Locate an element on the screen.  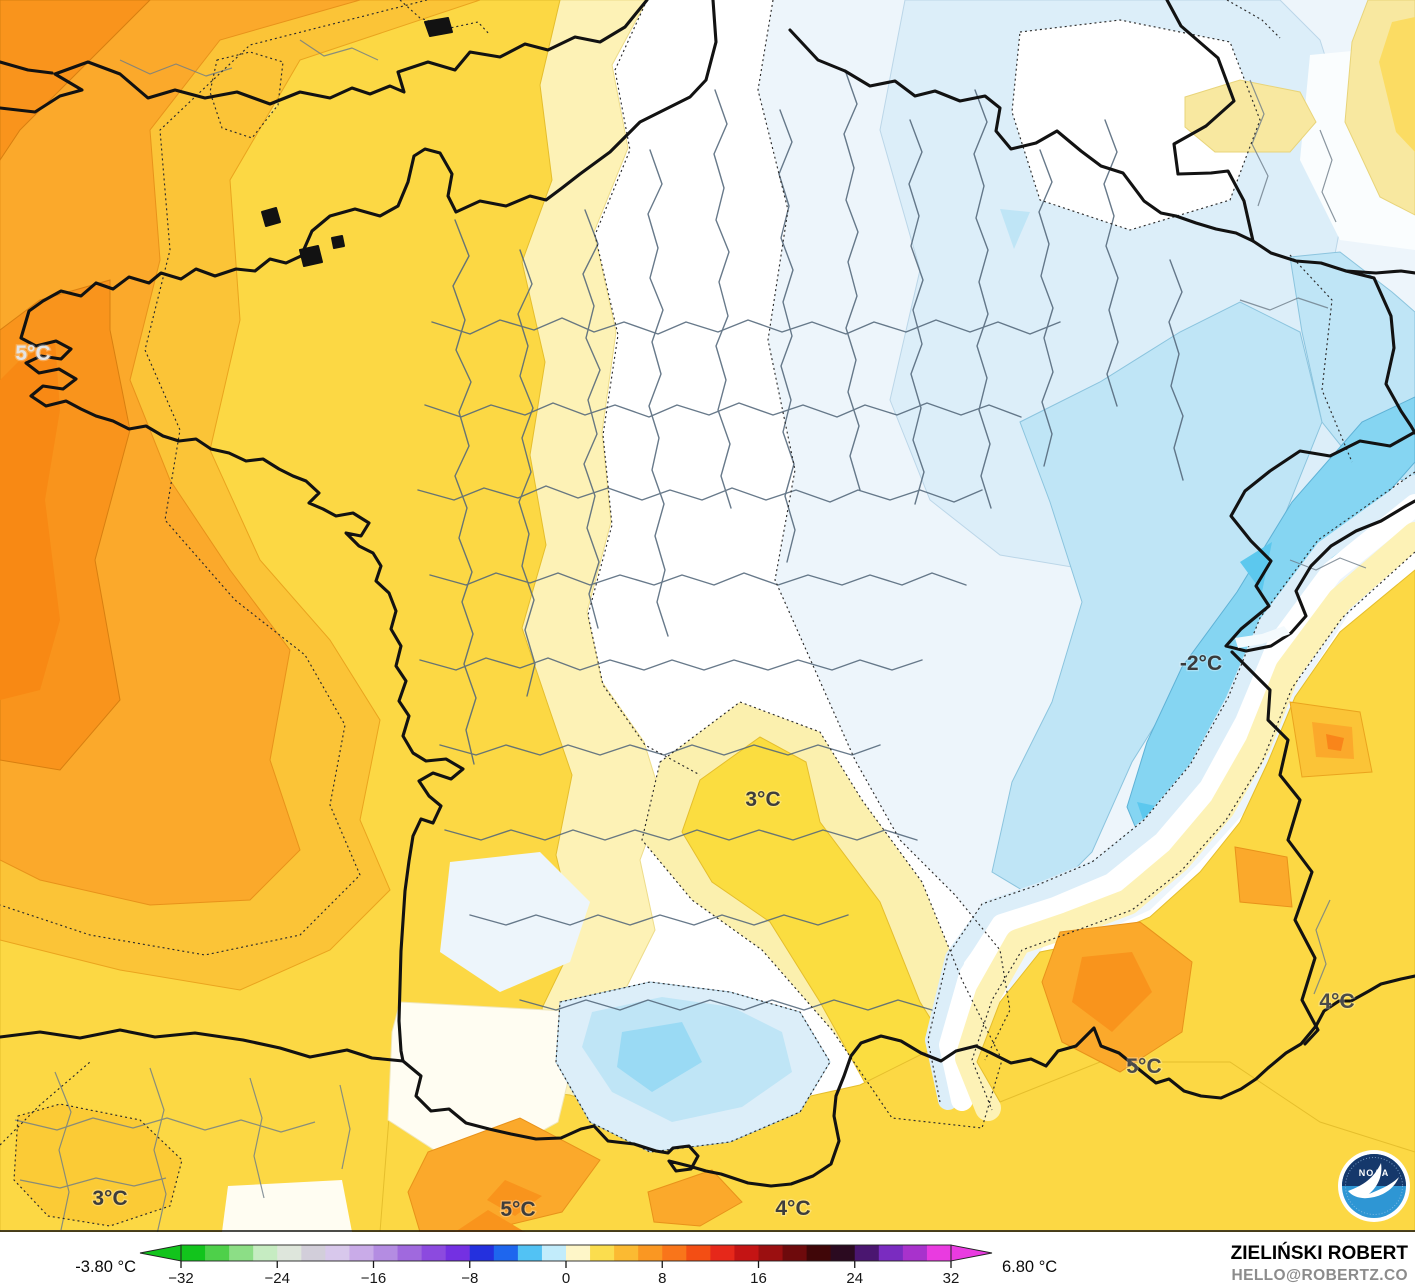
rhine-border is located at coordinates (1379, 352).